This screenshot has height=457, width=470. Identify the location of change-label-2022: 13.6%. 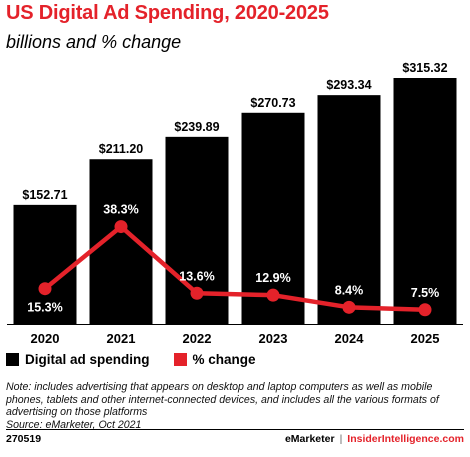
(196, 276).